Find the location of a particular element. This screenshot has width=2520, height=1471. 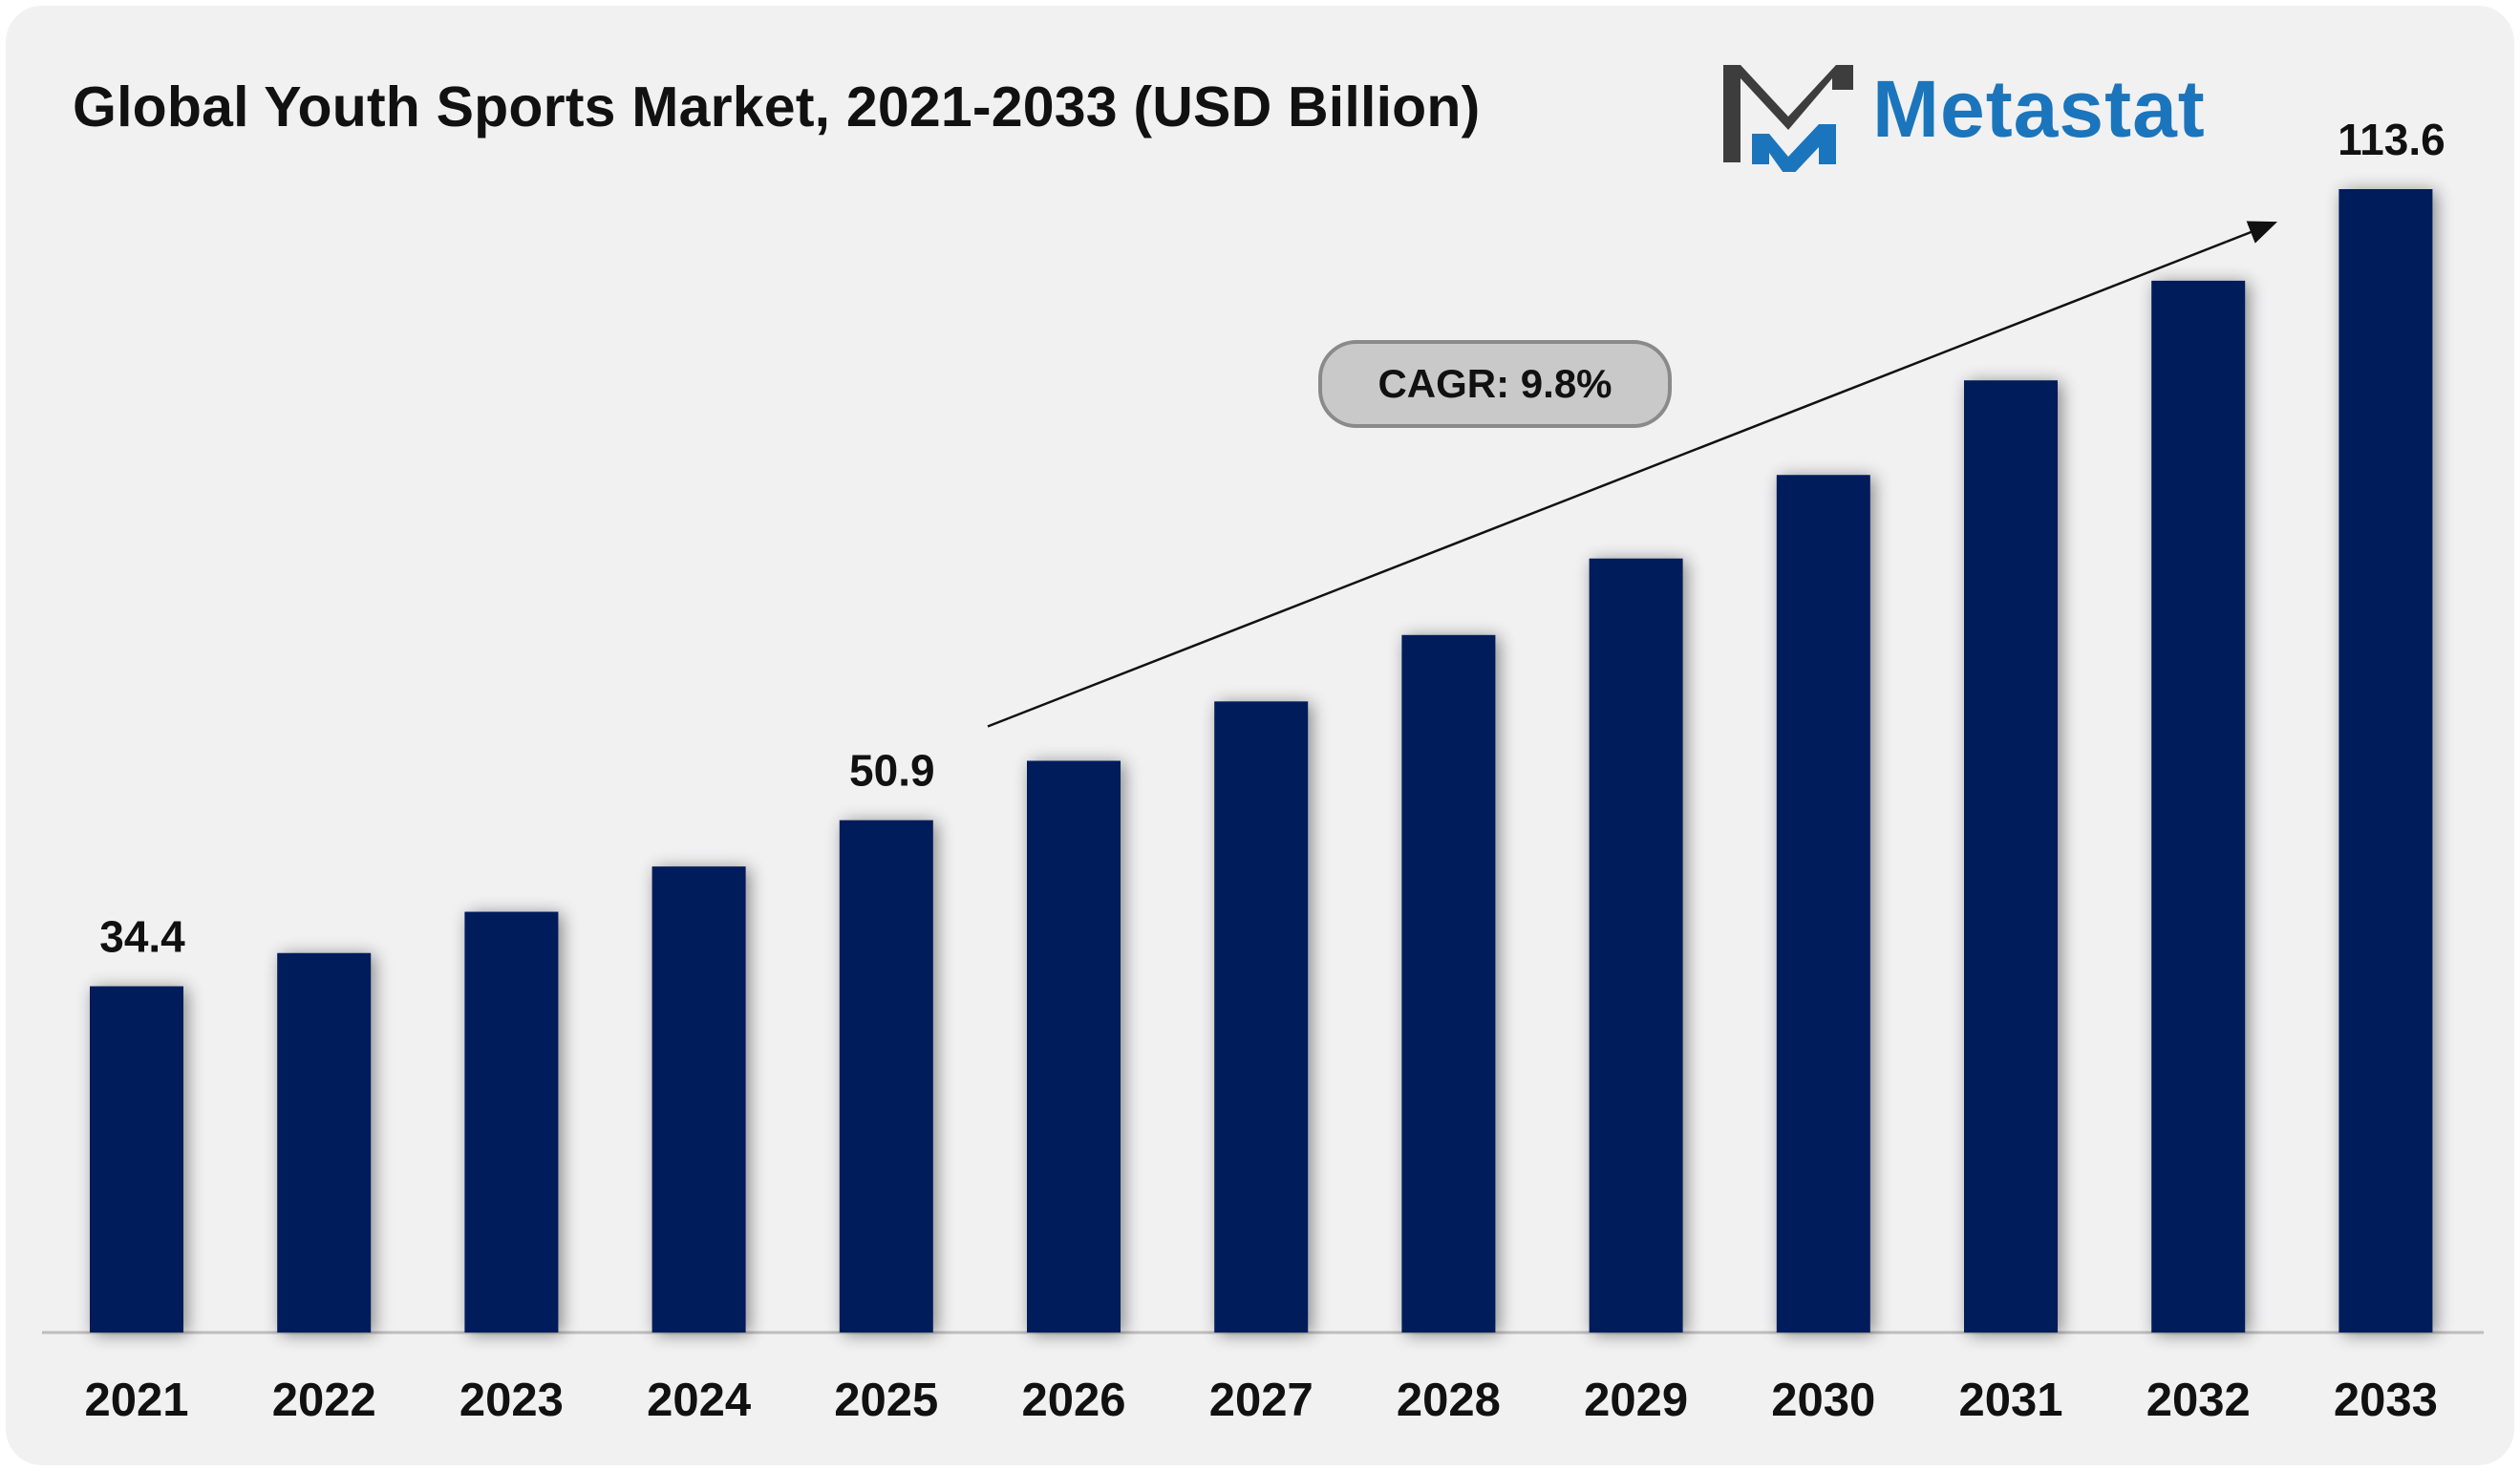

data-label-2021: 34.4 is located at coordinates (142, 937).